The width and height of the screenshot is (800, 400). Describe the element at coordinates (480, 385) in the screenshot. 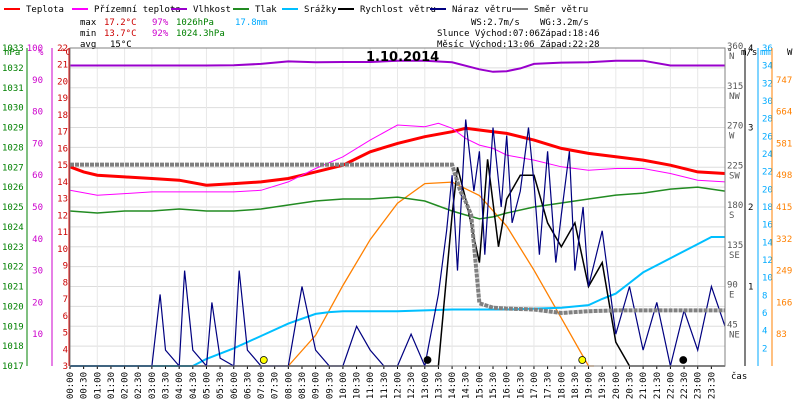

I see `x-tick-30: 15:00` at that location.